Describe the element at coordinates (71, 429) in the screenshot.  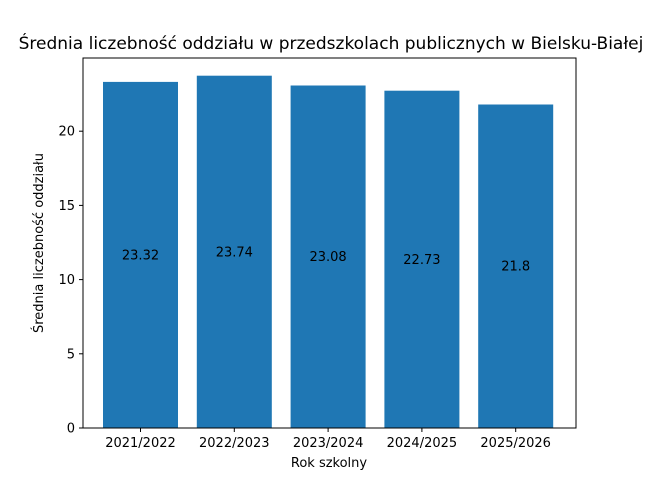
I see `y-tick-label-0: 0` at that location.